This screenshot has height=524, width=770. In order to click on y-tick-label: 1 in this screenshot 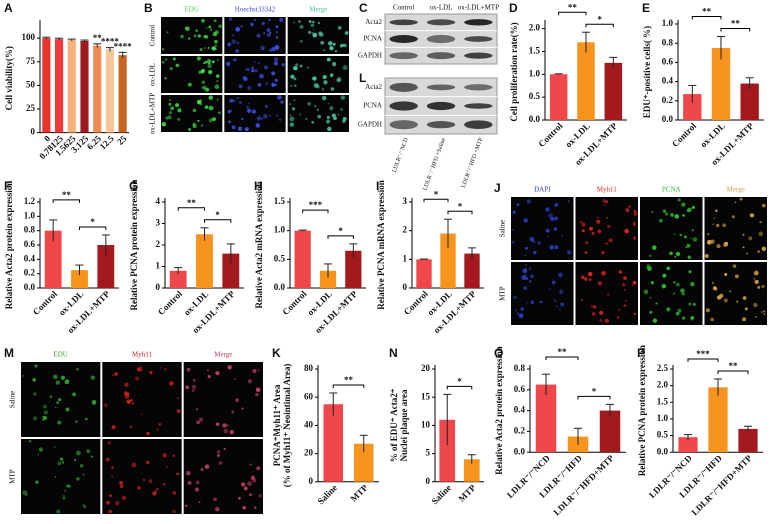, I will do `click(158, 266)`.